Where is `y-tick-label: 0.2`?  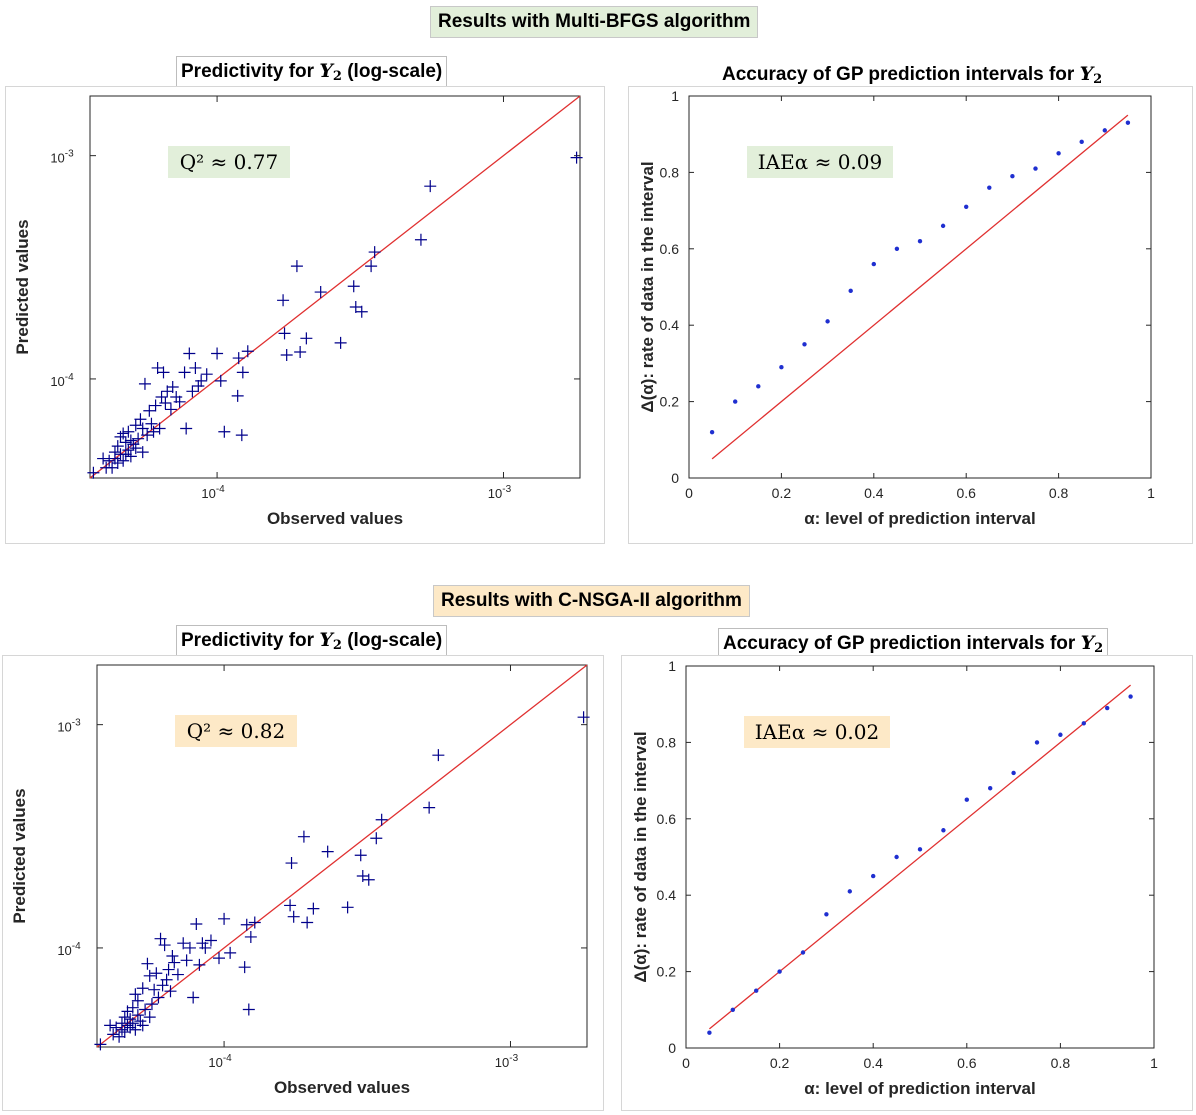
y-tick-label: 0.2 is located at coordinates (667, 972).